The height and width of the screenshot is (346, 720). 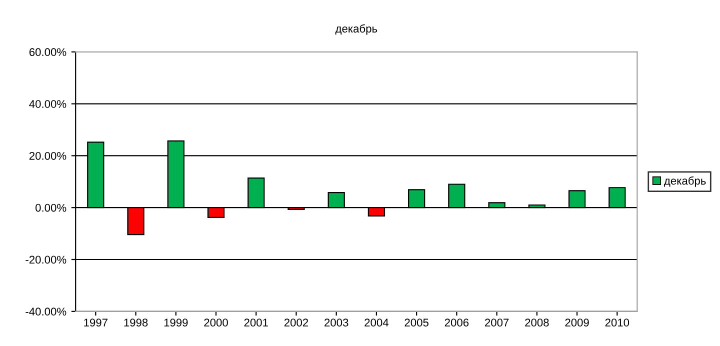 What do you see at coordinates (47, 52) in the screenshot?
I see `y-tick-label: 60.00%` at bounding box center [47, 52].